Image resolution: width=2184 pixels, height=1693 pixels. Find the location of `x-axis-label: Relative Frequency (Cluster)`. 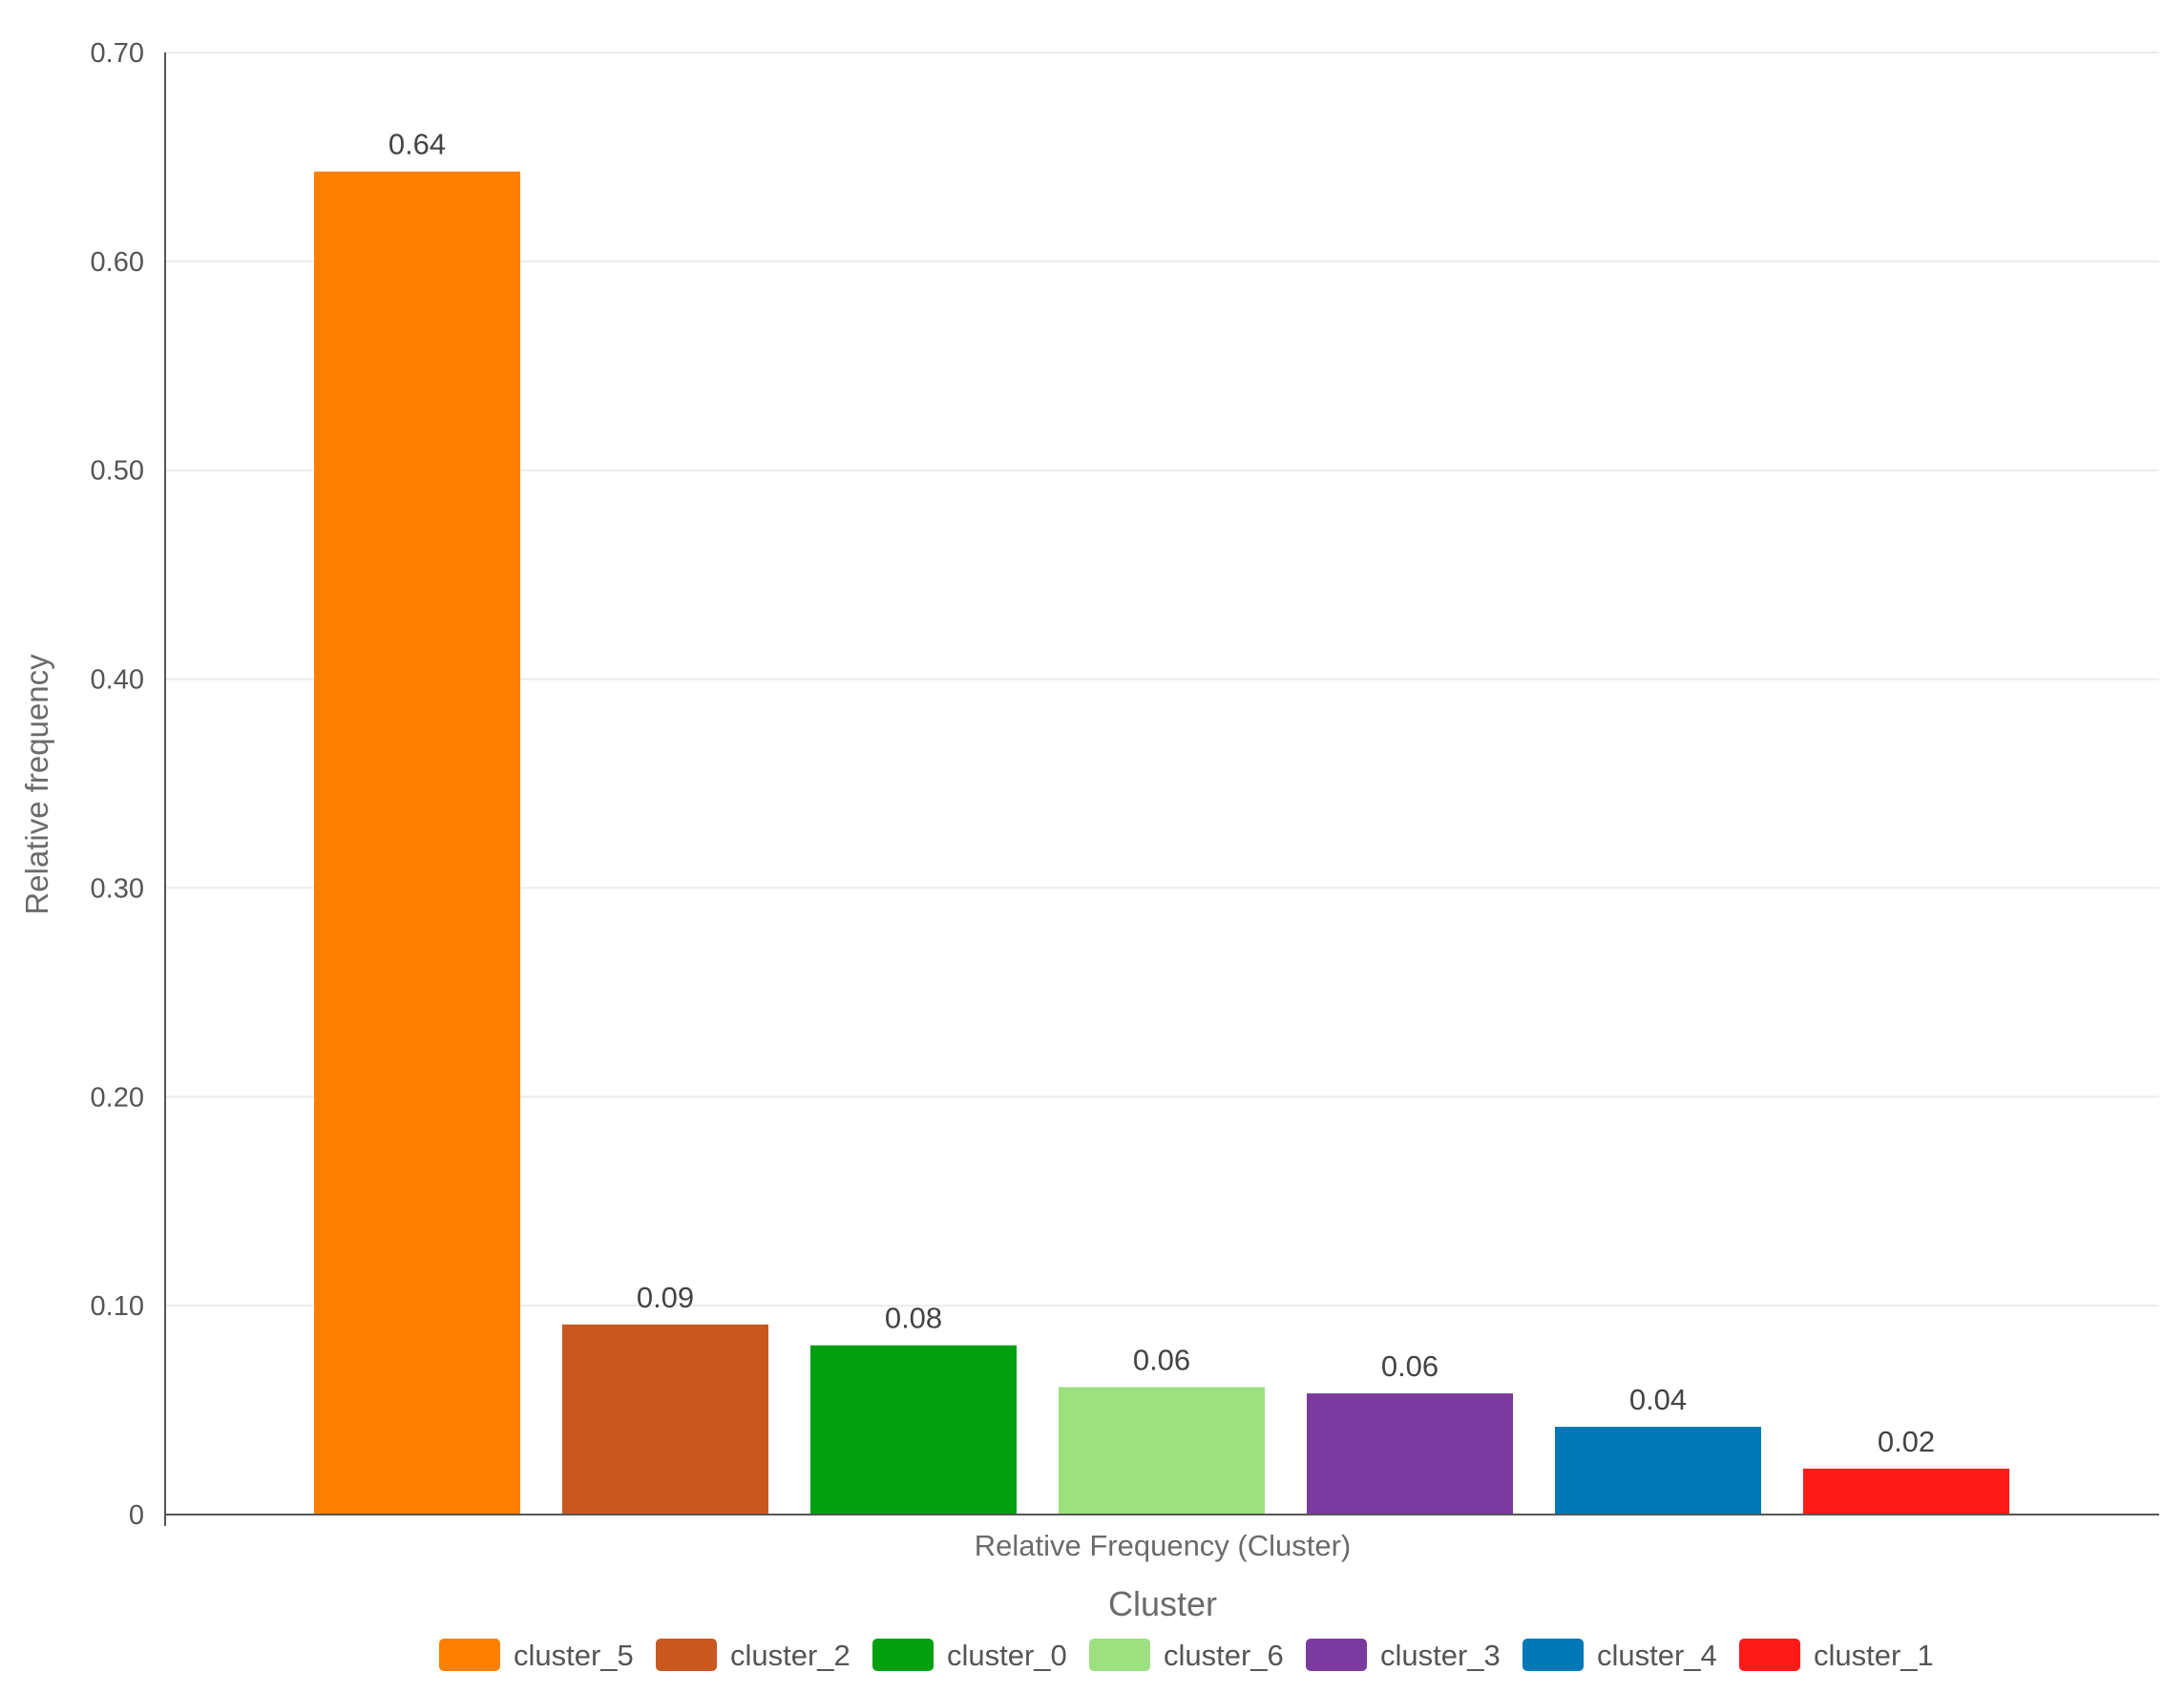

x-axis-label: Relative Frequency (Cluster) is located at coordinates (1163, 1545).